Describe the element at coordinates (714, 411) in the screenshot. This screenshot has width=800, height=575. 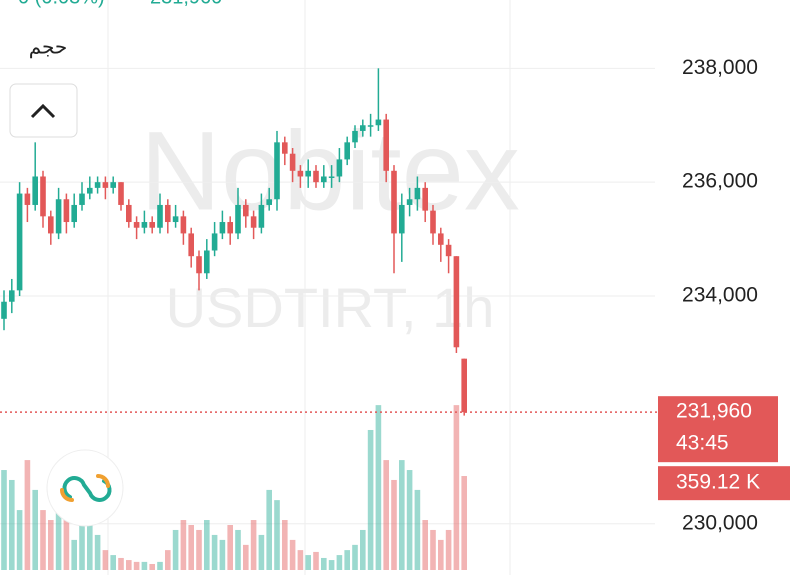
I see `price-tag-label: 231,960` at that location.